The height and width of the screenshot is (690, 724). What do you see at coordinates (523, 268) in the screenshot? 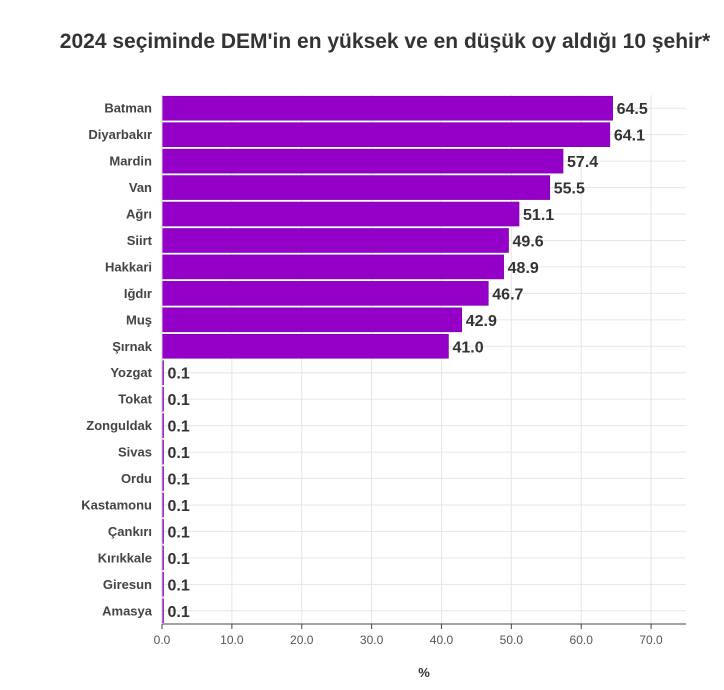
I see `value-label: 48.9` at bounding box center [523, 268].